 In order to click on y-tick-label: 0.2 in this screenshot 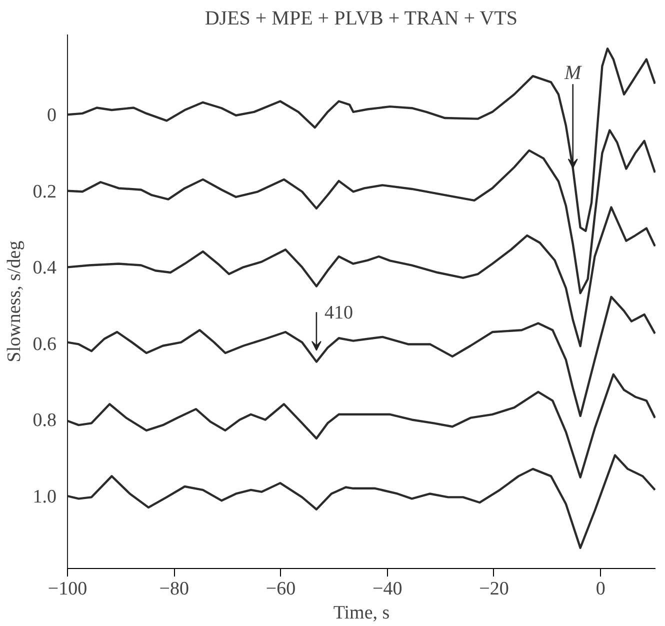, I will do `click(44, 191)`.